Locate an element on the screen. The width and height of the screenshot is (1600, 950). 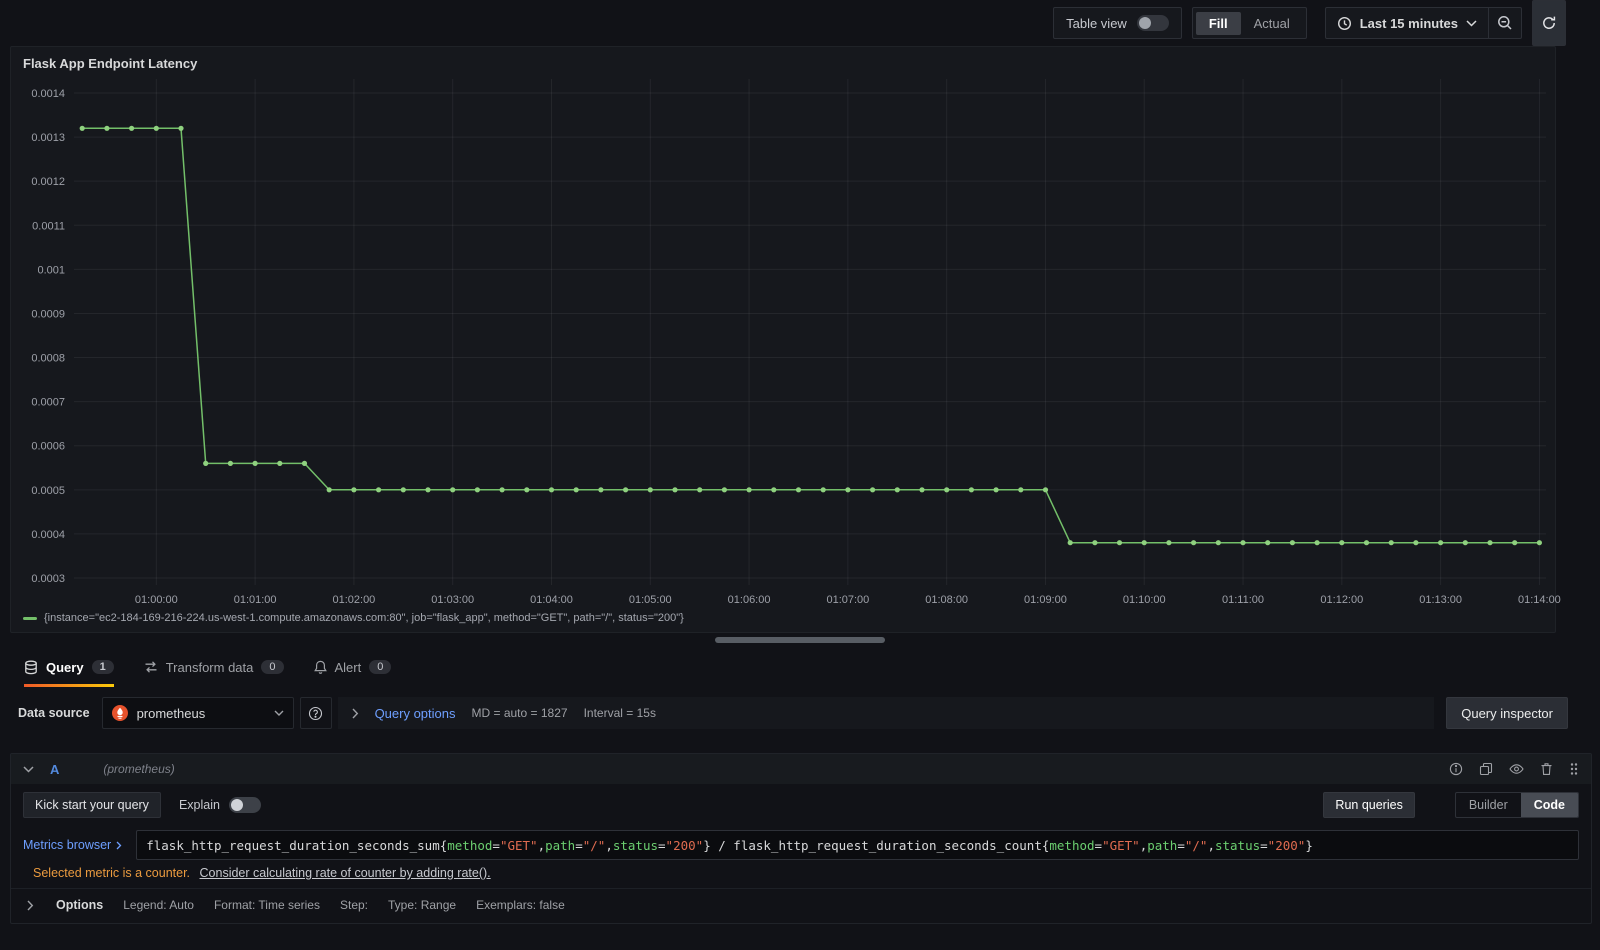
y-axis-tick: 0.0012 is located at coordinates (48, 182).